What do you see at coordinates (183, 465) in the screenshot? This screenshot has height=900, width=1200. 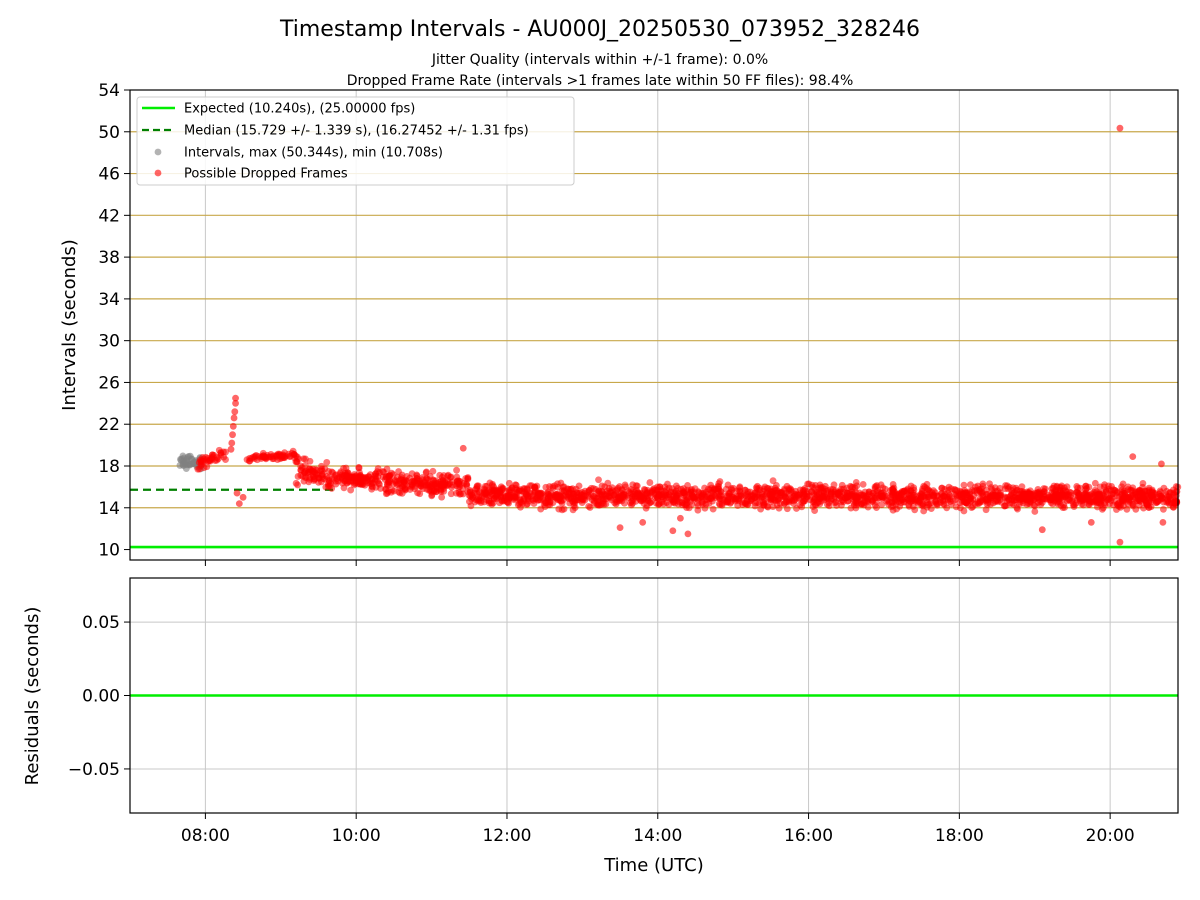 I see `interval-point` at bounding box center [183, 465].